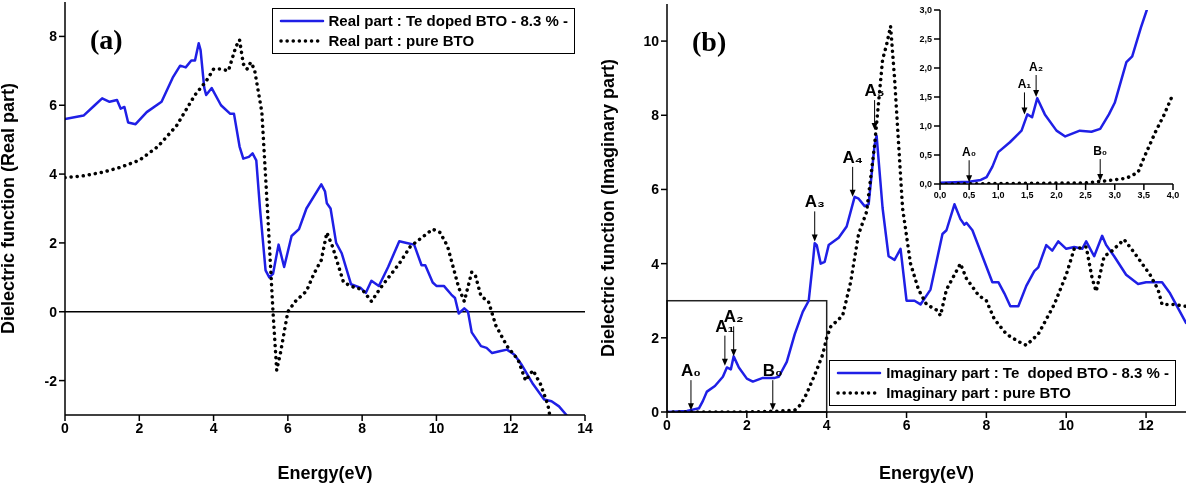  I want to click on x-tick-label: 0,0, so click(940, 195).